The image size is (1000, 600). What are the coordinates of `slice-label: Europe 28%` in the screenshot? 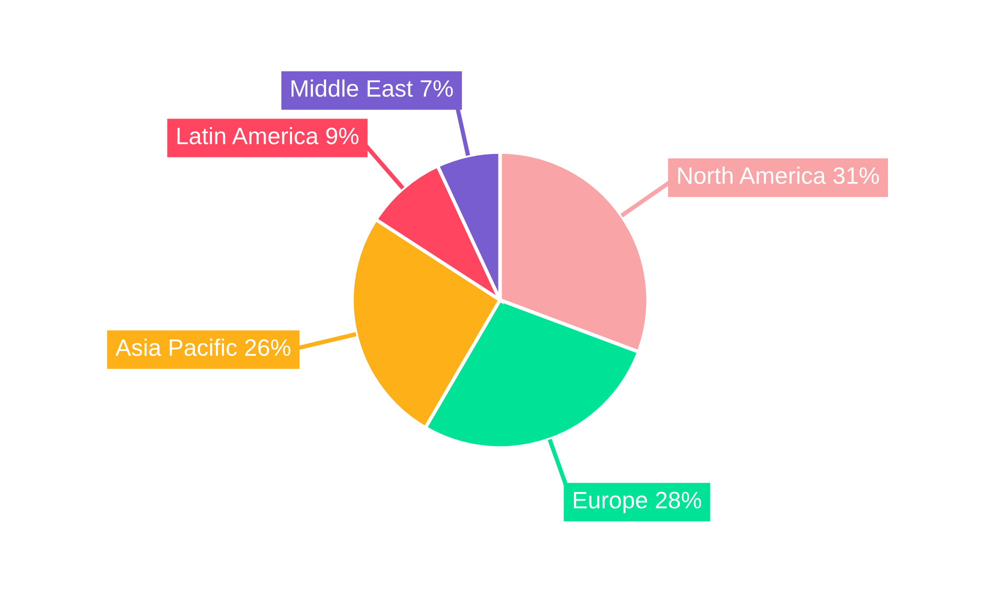 It's located at (638, 503).